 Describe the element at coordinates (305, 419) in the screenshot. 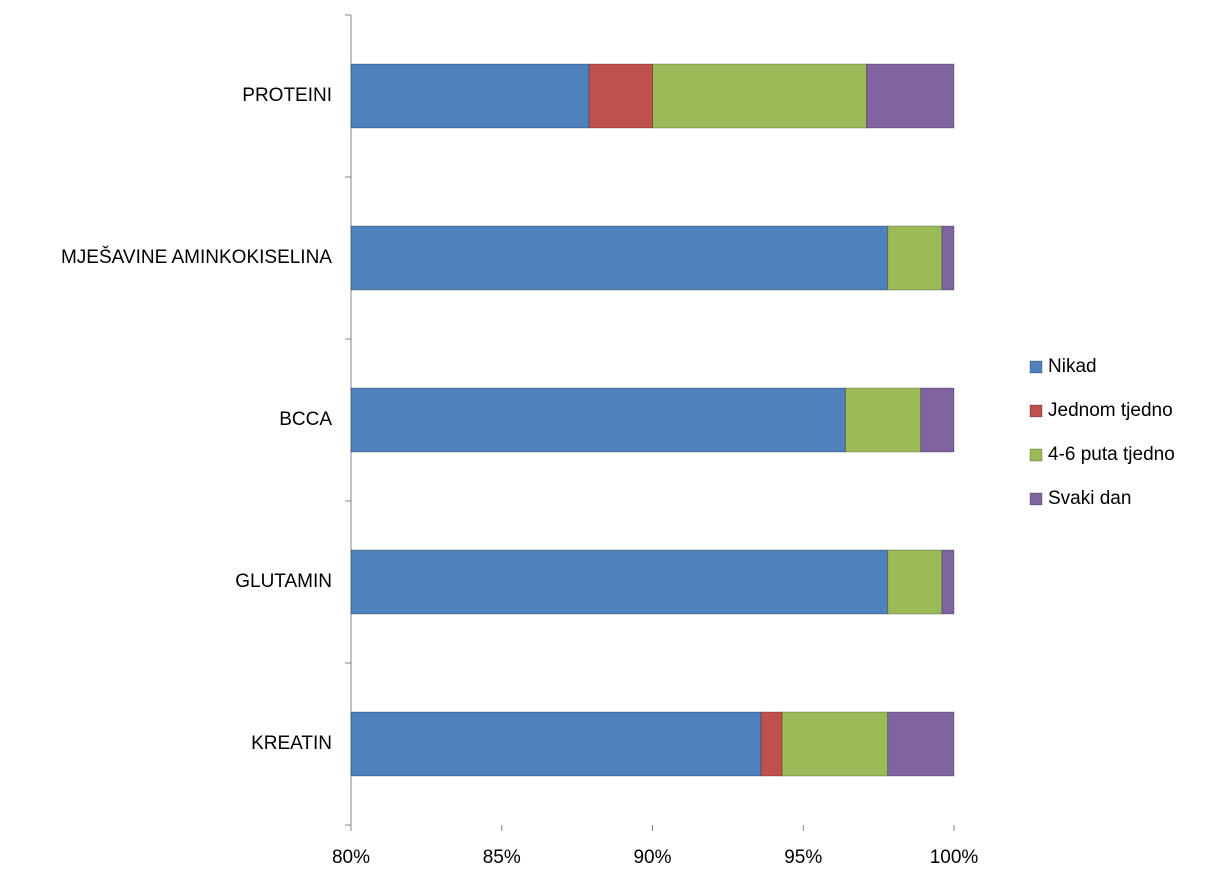

I see `y-tick-label: BCCA` at that location.